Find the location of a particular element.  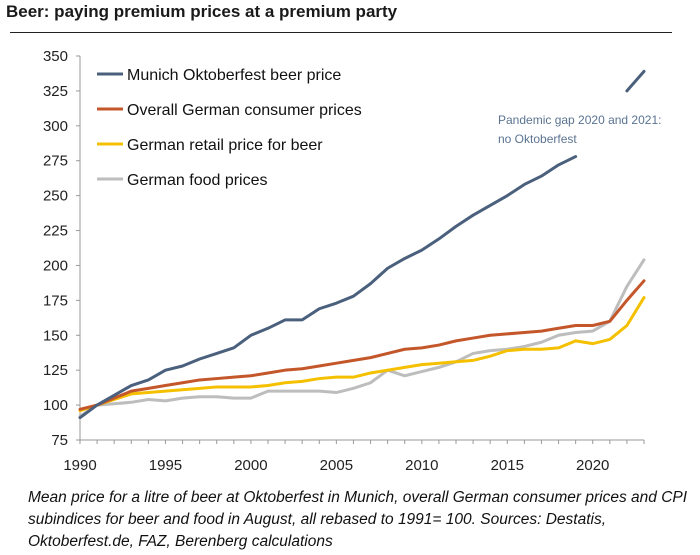

y-tick-label: 125 is located at coordinates (55, 370).